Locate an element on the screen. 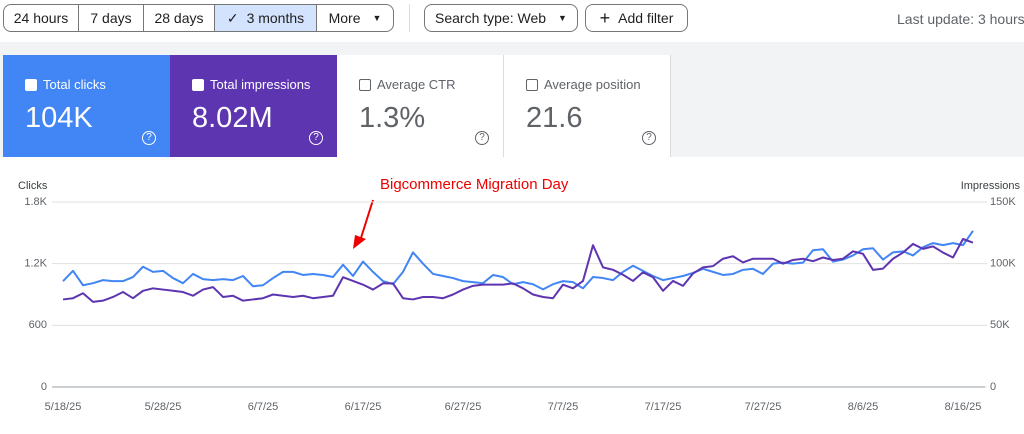 The width and height of the screenshot is (1024, 434). metric-card: Average position 21.6? is located at coordinates (587, 106).